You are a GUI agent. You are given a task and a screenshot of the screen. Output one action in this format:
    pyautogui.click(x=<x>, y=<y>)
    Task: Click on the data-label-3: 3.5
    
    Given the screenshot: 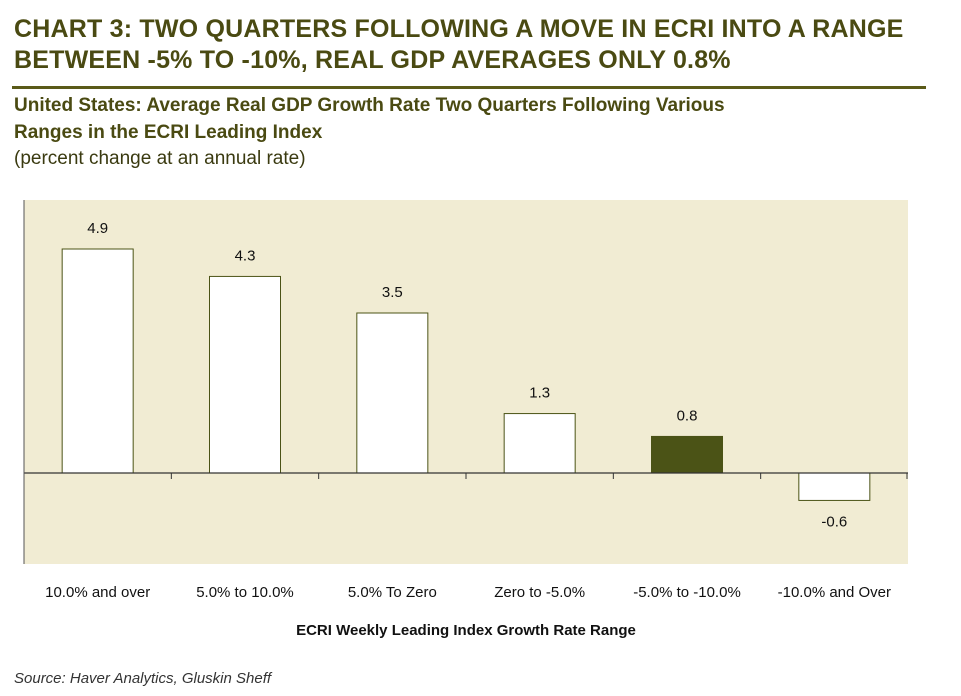 What is the action you would take?
    pyautogui.click(x=392, y=292)
    